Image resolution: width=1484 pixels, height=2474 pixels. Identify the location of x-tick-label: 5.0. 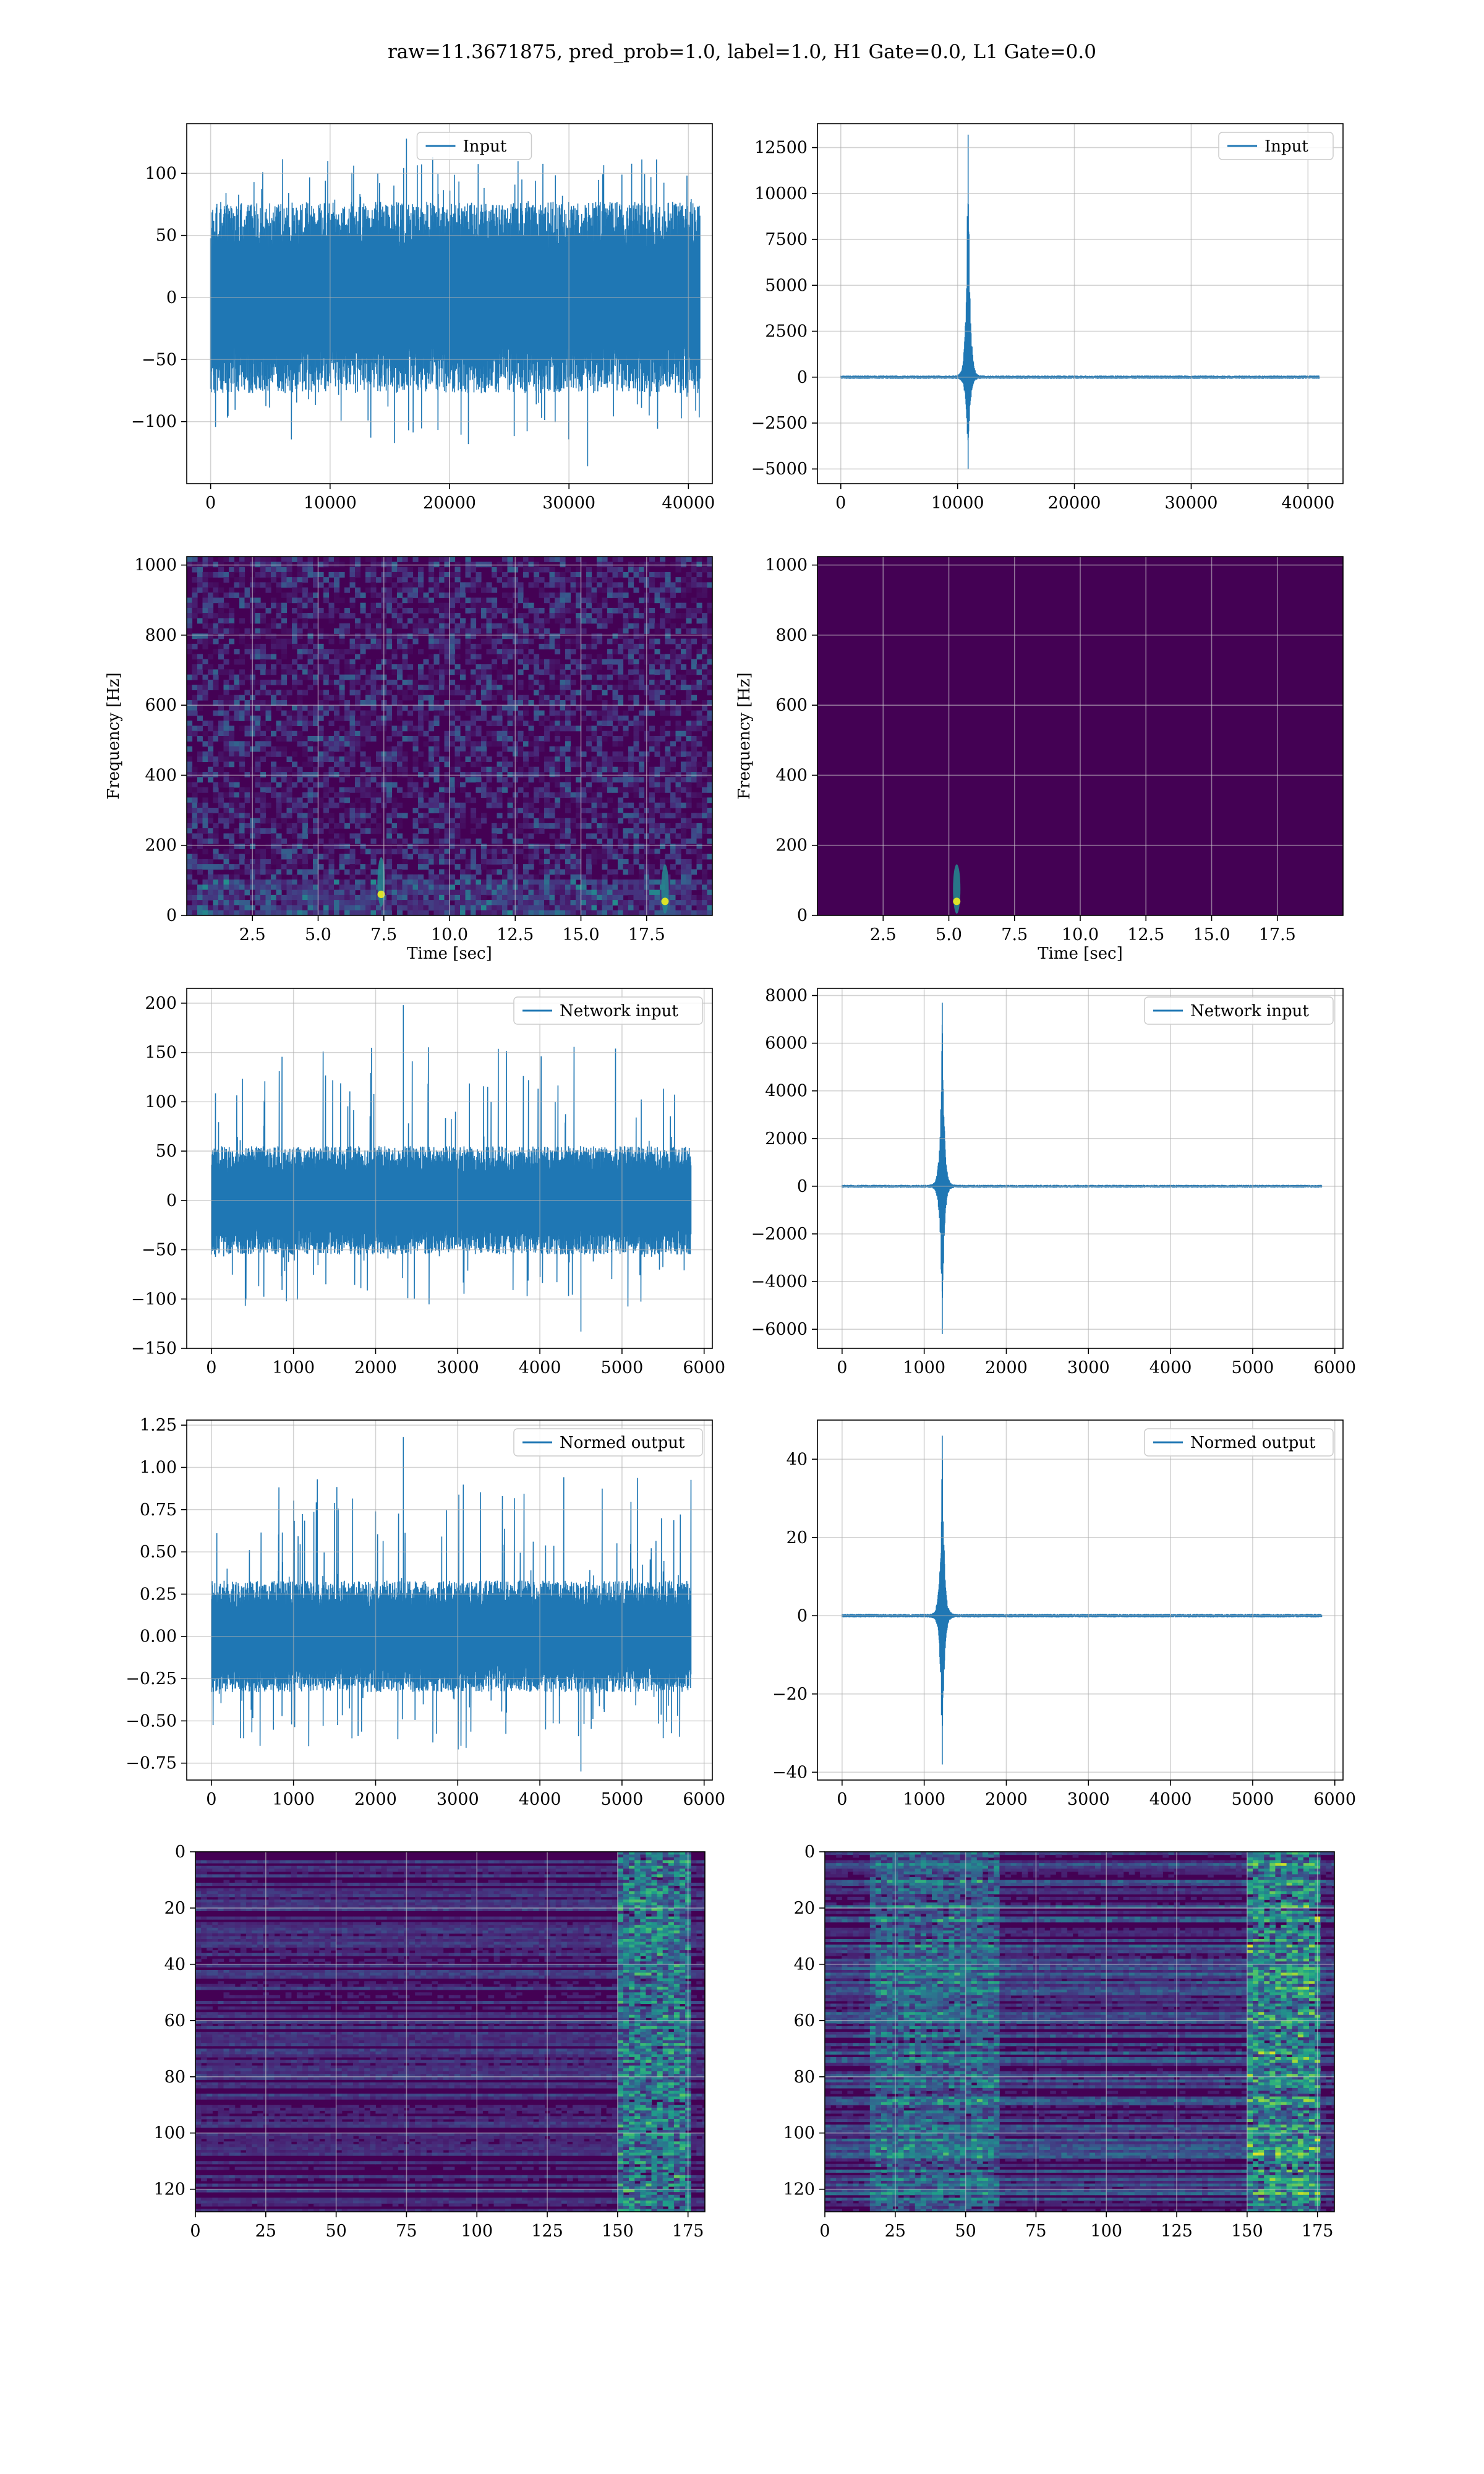
(949, 934).